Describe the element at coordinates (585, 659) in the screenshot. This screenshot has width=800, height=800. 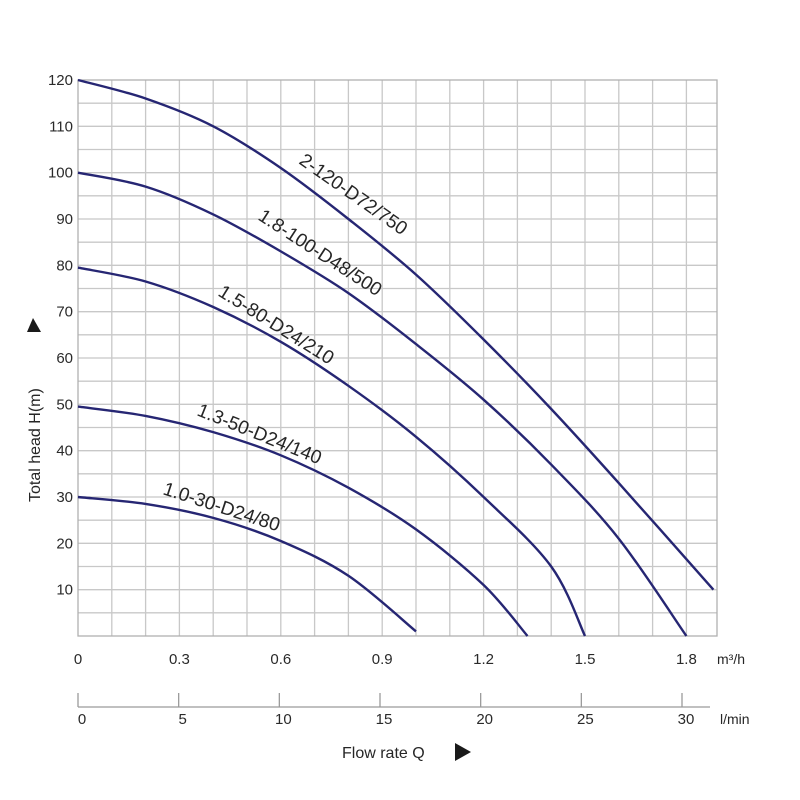
I see `x-tick-label: 1.5` at that location.